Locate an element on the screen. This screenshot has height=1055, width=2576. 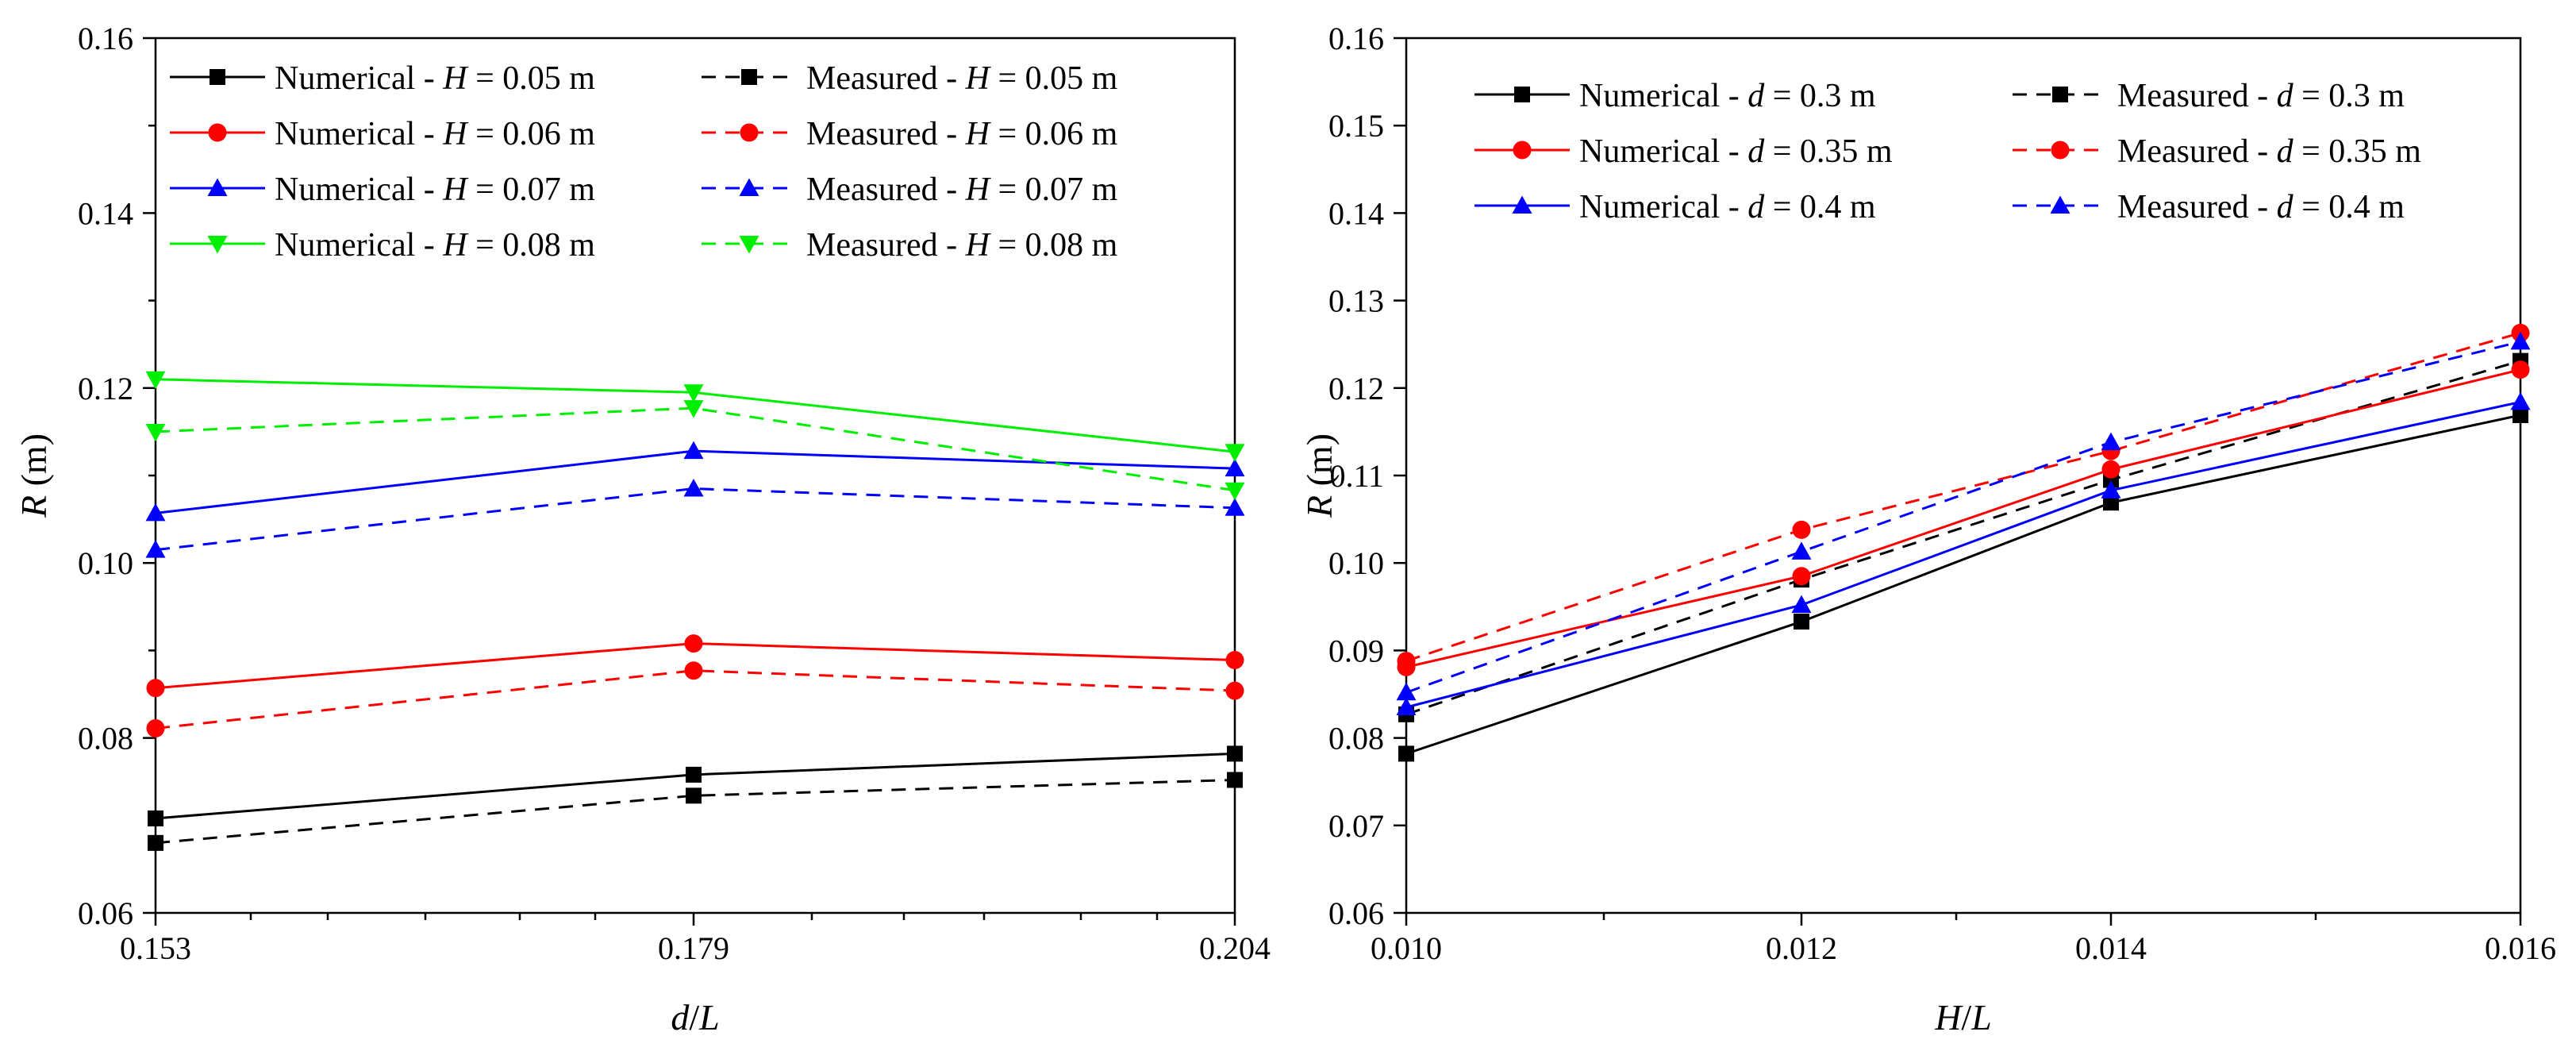
legend-label-variable: d is located at coordinates (1756, 151).